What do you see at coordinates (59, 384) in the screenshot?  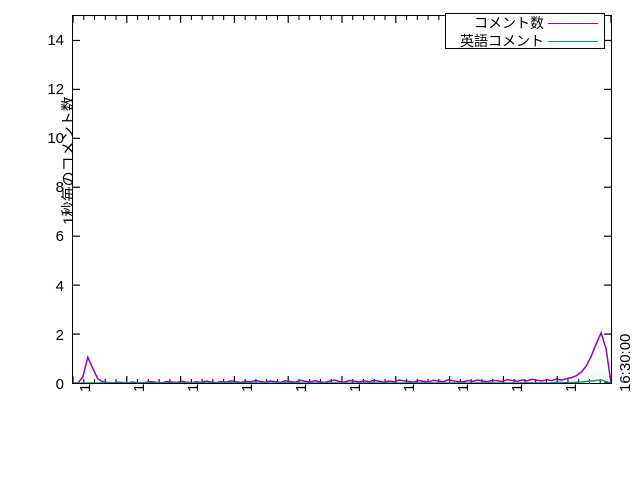 I see `y-tick-label: 0` at bounding box center [59, 384].